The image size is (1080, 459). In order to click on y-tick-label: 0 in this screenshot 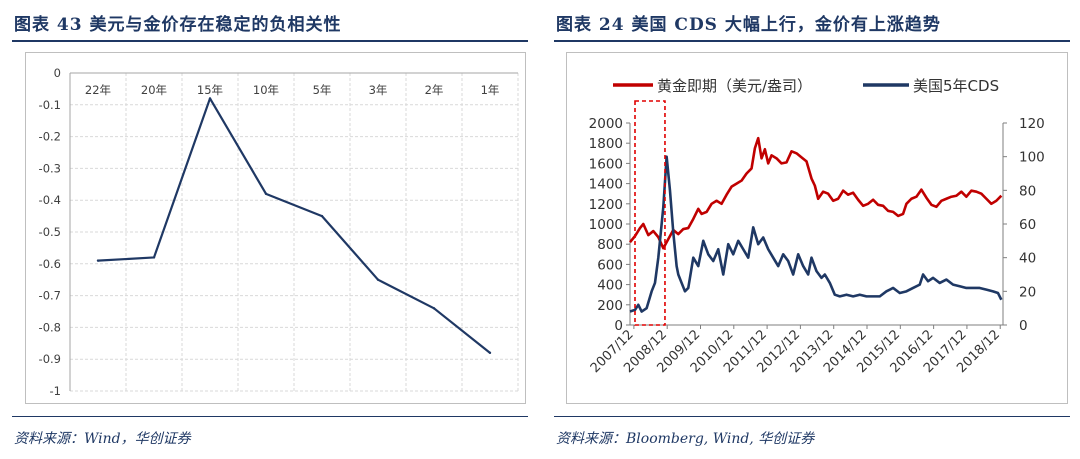, I will do `click(57, 73)`.